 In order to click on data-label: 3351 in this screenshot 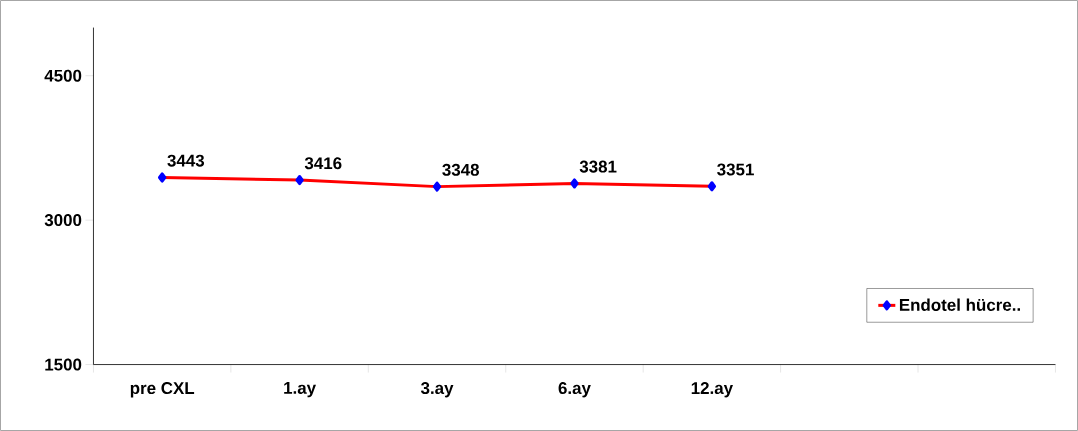, I will do `click(735, 169)`.